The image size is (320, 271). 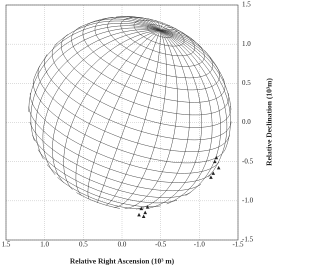 I want to click on x-tick-label: 0.0, so click(x=122, y=245).